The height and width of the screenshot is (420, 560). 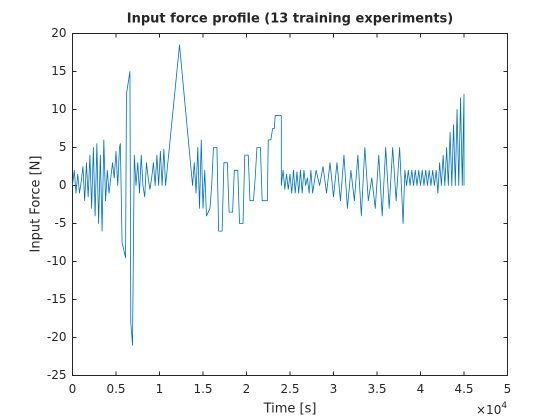 I want to click on x-tick-label: 3, so click(x=334, y=389).